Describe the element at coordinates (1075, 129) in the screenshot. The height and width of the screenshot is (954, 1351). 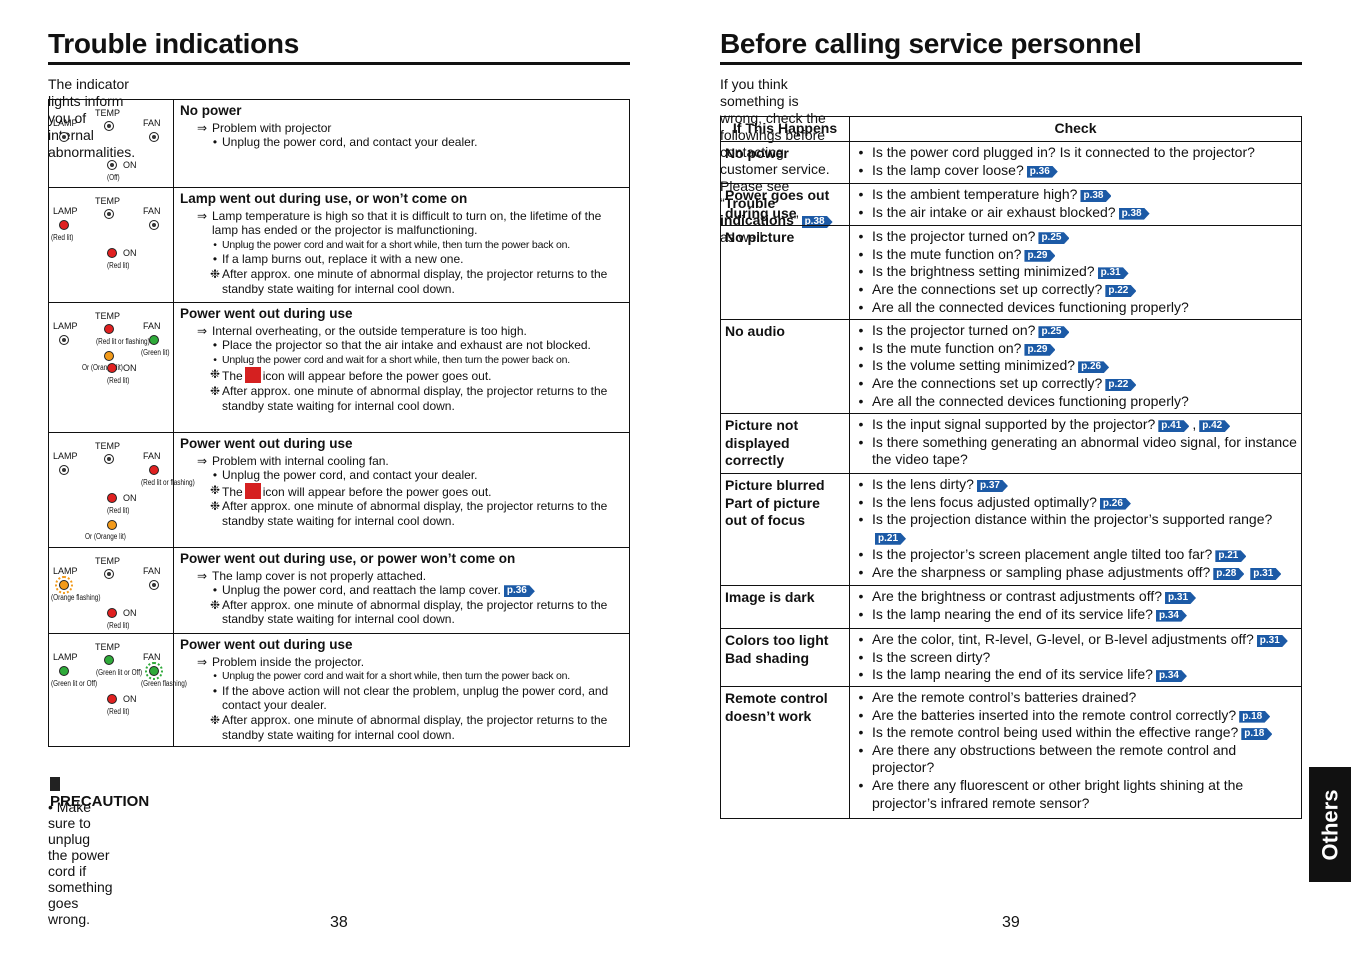
I see `header: Check` at that location.